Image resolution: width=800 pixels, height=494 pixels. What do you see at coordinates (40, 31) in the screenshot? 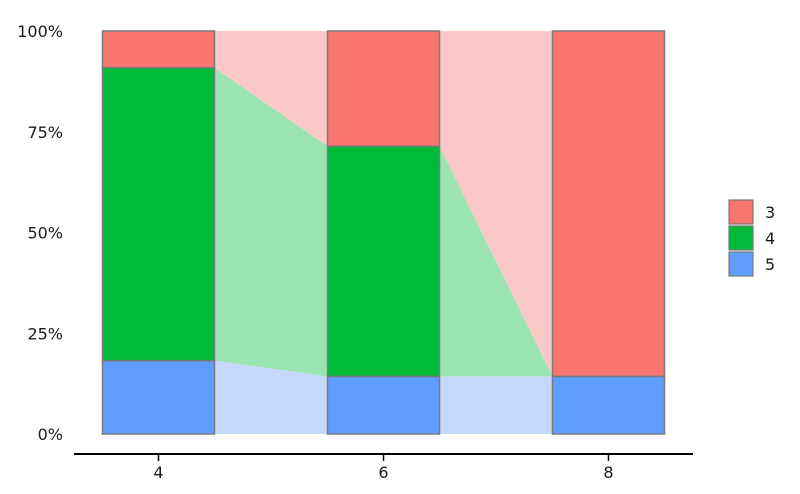
I see `y-tick-label: 100%` at bounding box center [40, 31].